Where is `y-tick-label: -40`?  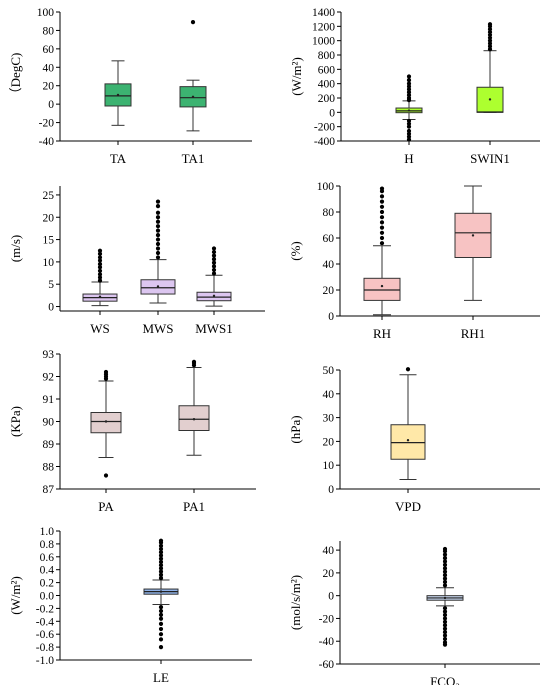 y-tick-label: -40 is located at coordinates (47, 142).